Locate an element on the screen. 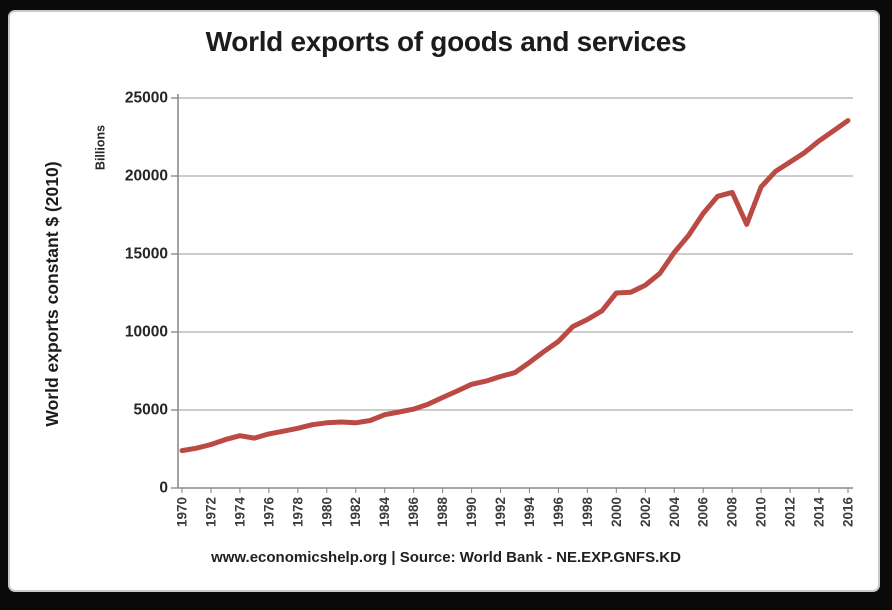 Image resolution: width=892 pixels, height=610 pixels. x-tick-label: 2002 is located at coordinates (645, 512).